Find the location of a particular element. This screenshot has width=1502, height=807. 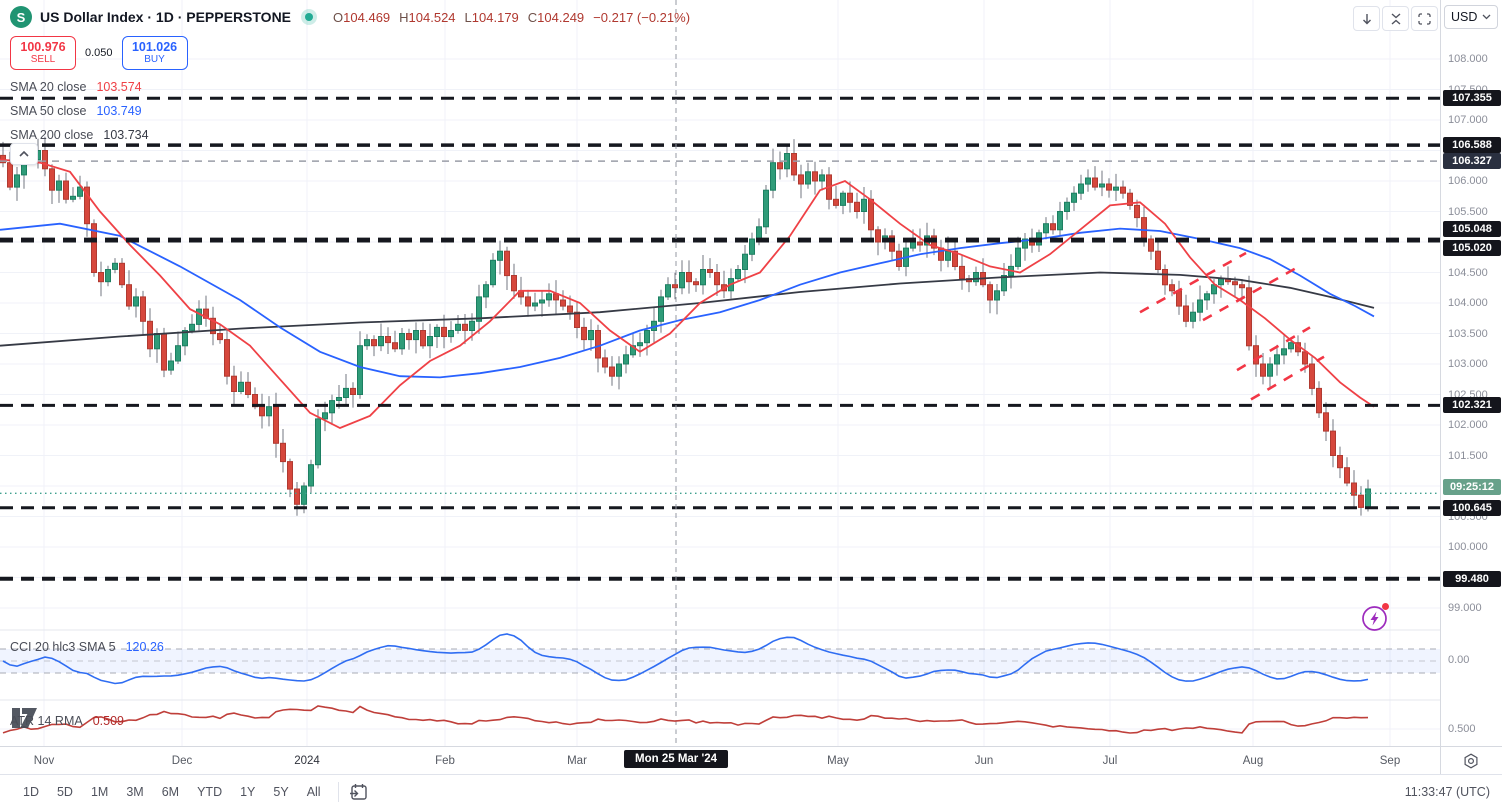

price-tick: 100.000 is located at coordinates (1468, 547).